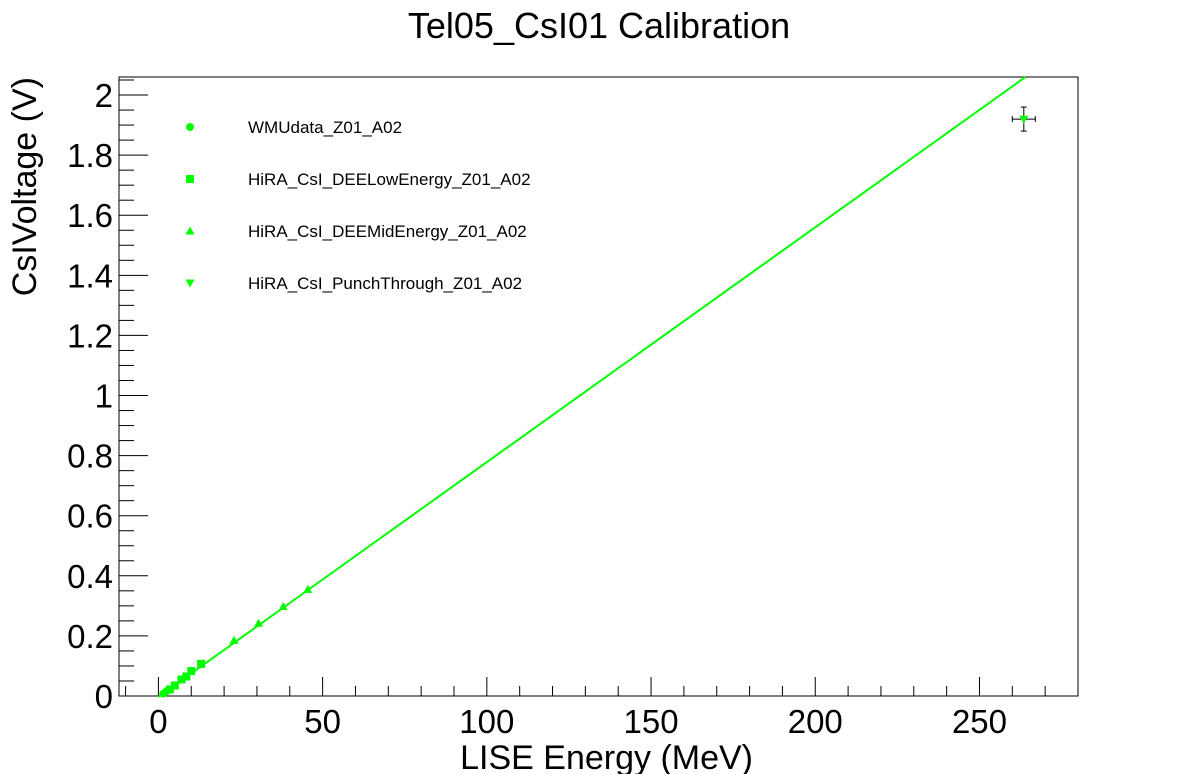 This screenshot has height=774, width=1198. Describe the element at coordinates (325, 127) in the screenshot. I see `legend-label: WMUdata_Z01_A02` at that location.